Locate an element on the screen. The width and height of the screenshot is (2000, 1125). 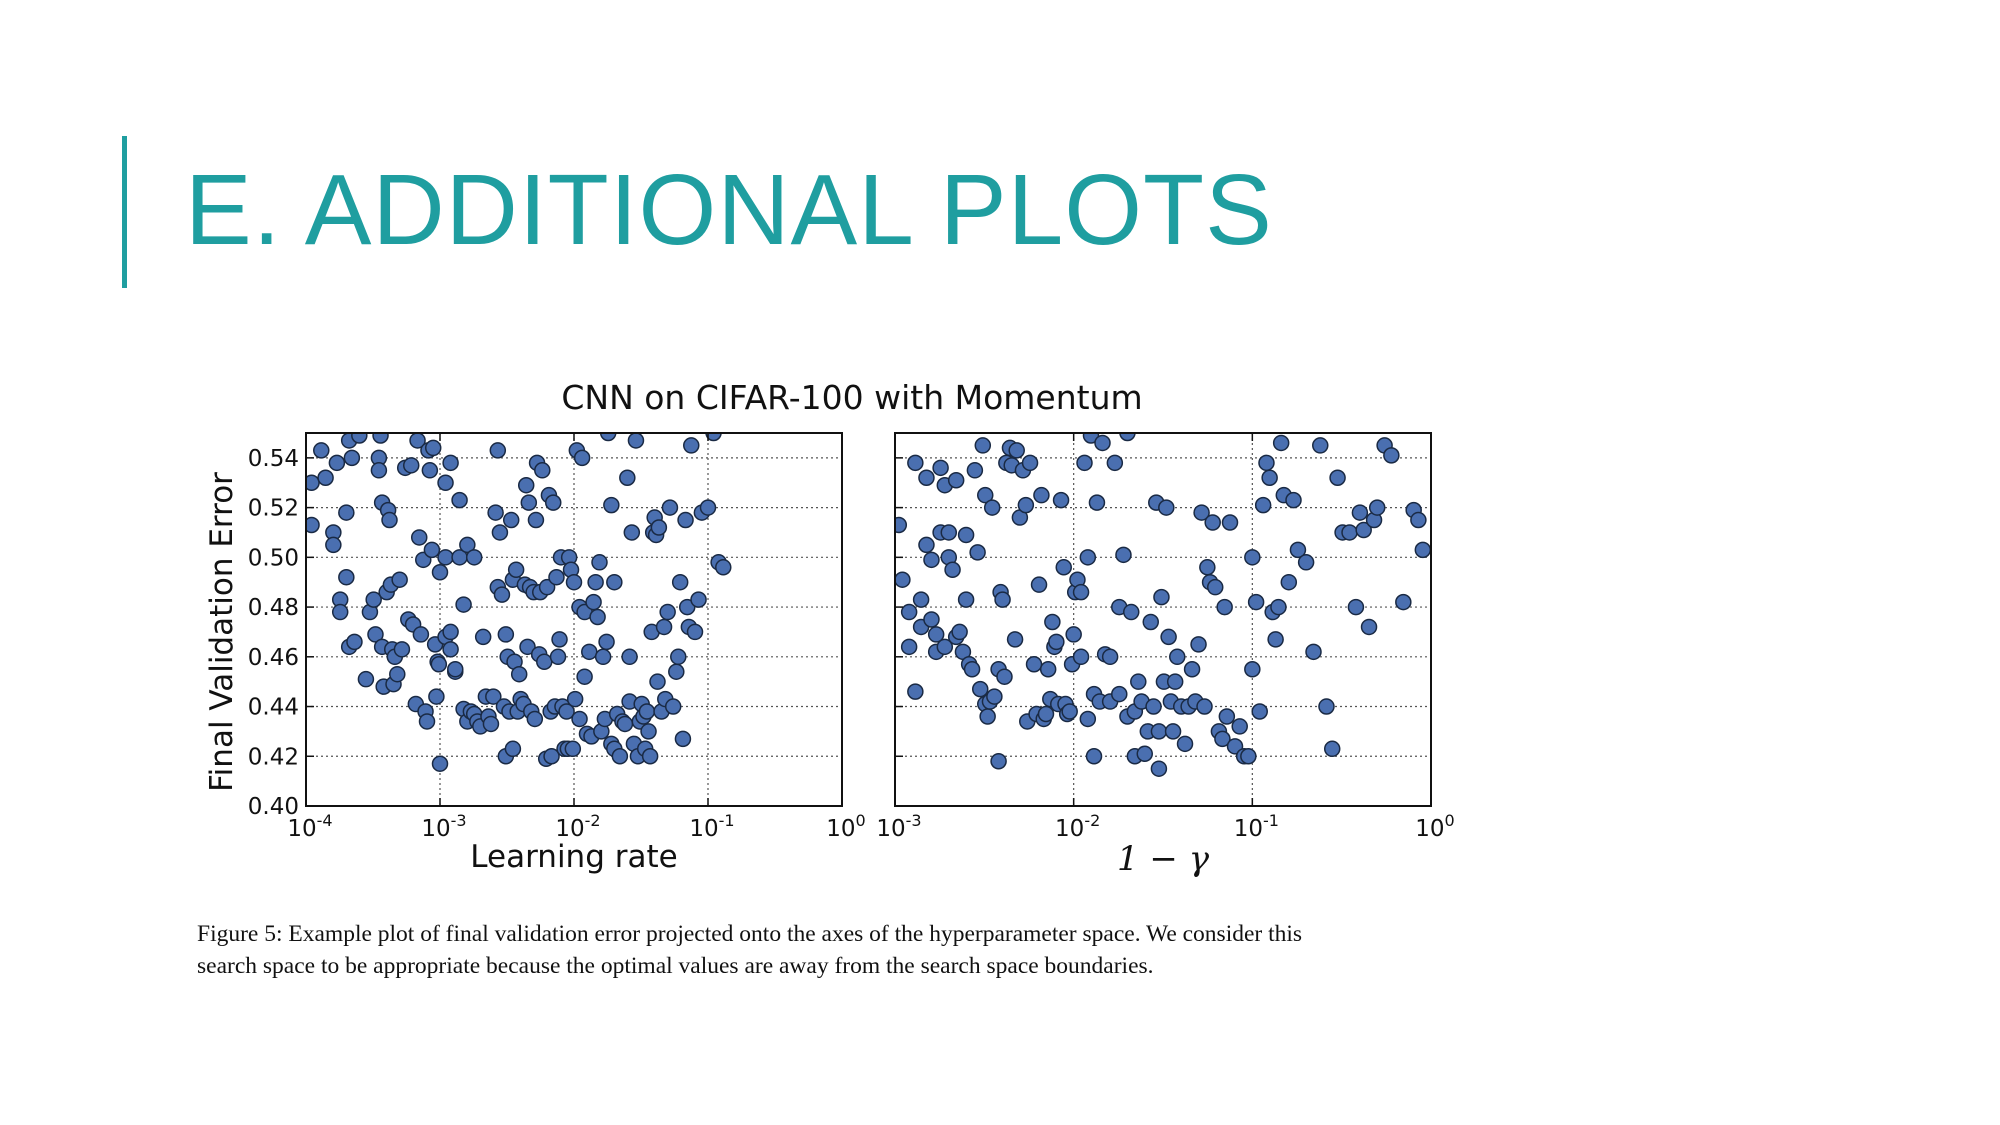
y-tick-label: 0.40 is located at coordinates (273, 807).